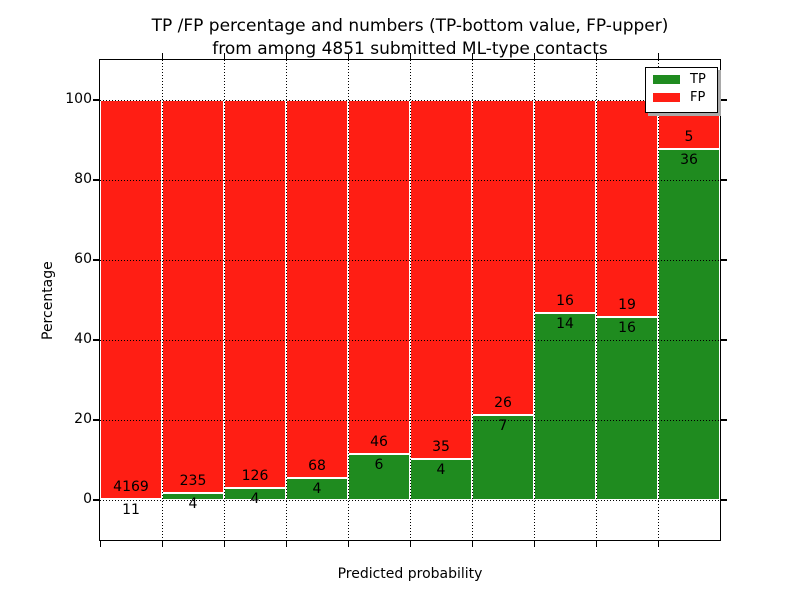 The height and width of the screenshot is (600, 800). I want to click on fp-count-label: 4169, so click(131, 486).